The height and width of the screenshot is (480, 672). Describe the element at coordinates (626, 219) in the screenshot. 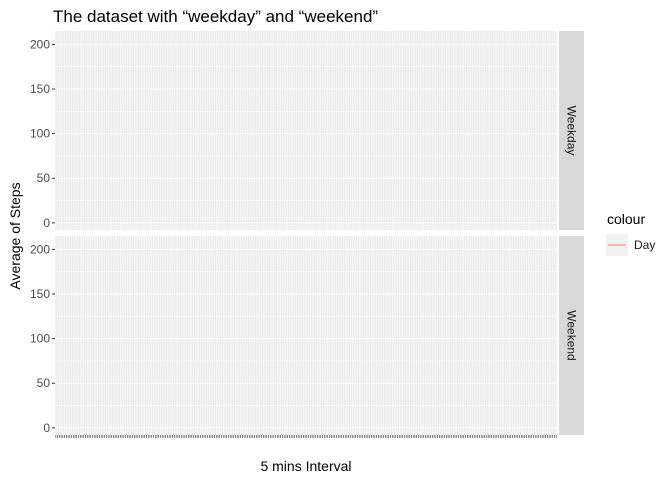

I see `legend-title: colour` at that location.